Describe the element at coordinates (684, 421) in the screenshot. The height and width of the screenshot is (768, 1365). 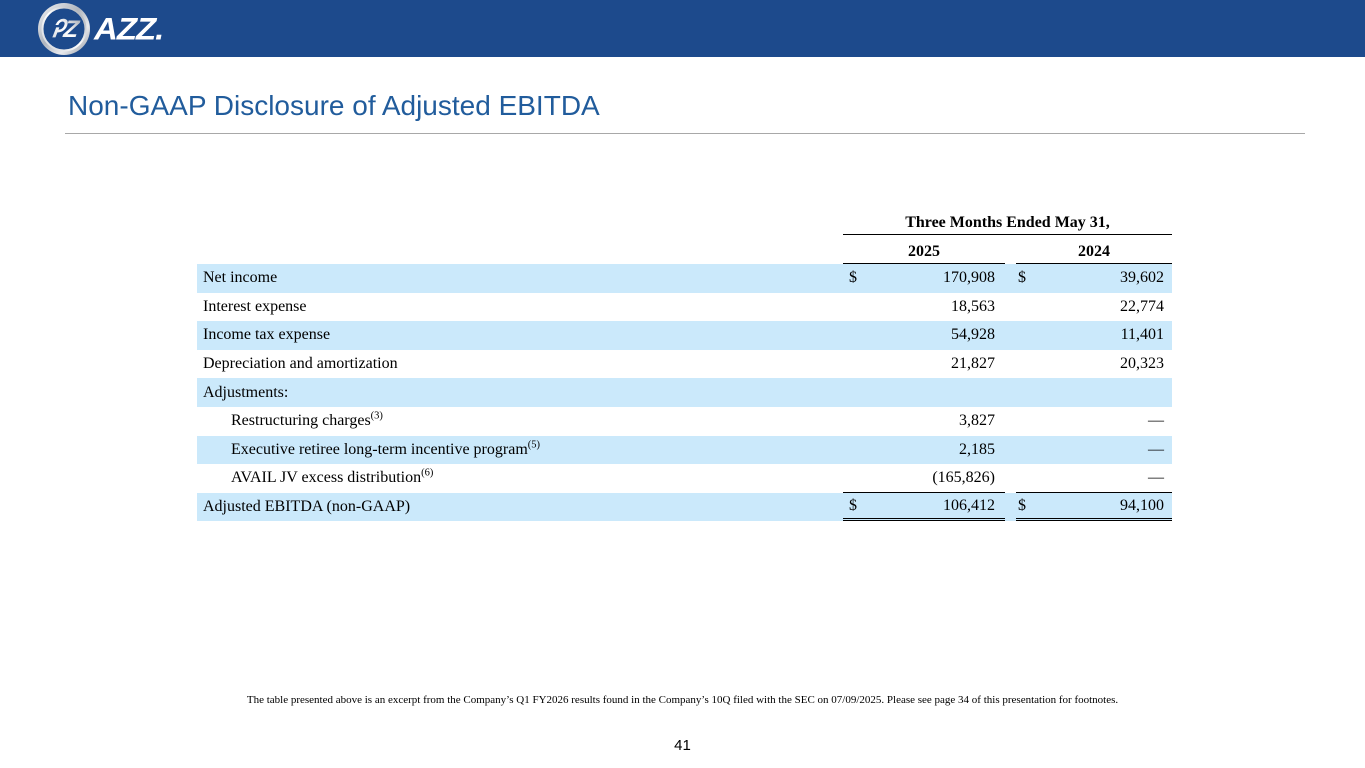
I see `table-row: Restructuring charges(3) 3,827 —` at that location.